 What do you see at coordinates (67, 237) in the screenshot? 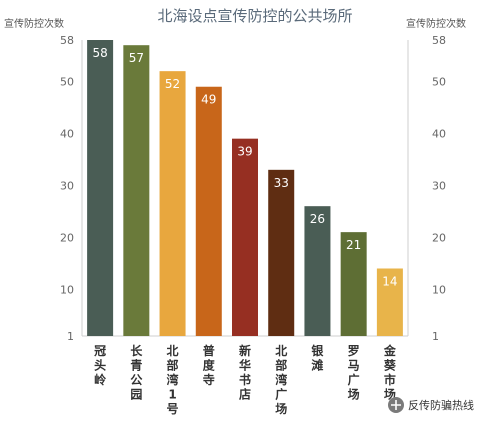
I see `y-tick-left-20: 20` at bounding box center [67, 237].